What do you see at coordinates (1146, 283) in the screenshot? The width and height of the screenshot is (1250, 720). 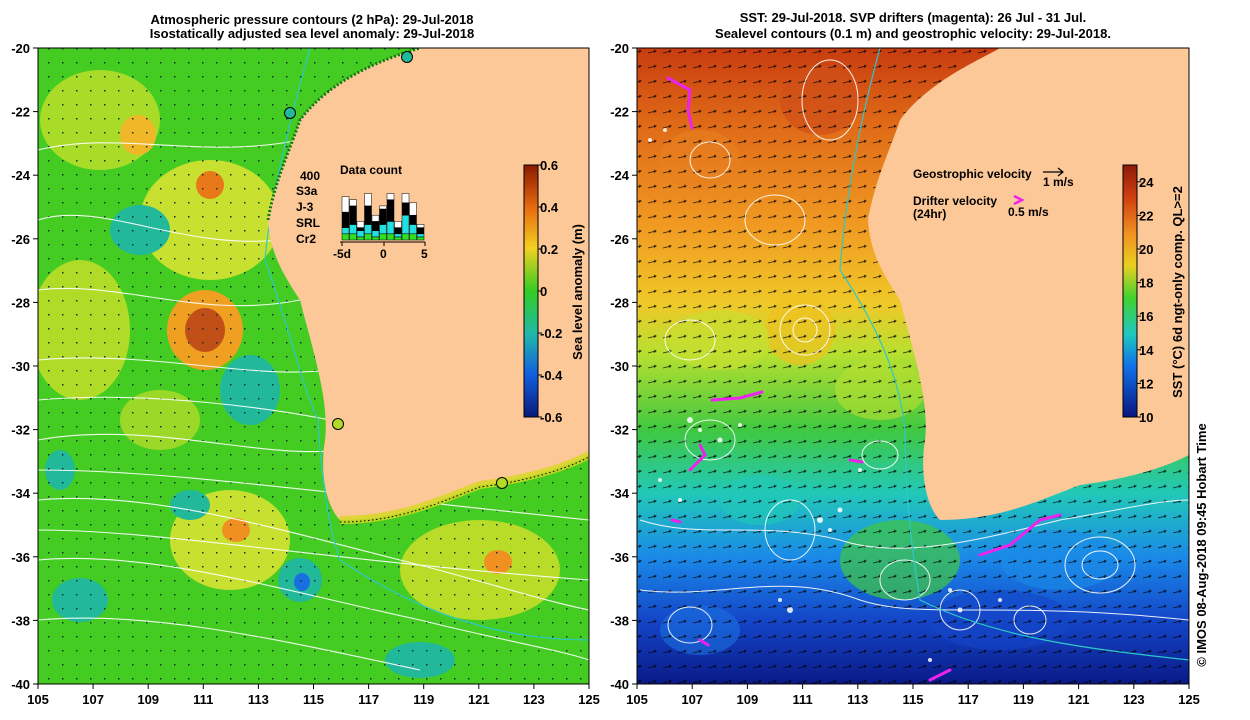 I see `colorbar-tick-label: 18` at bounding box center [1146, 283].